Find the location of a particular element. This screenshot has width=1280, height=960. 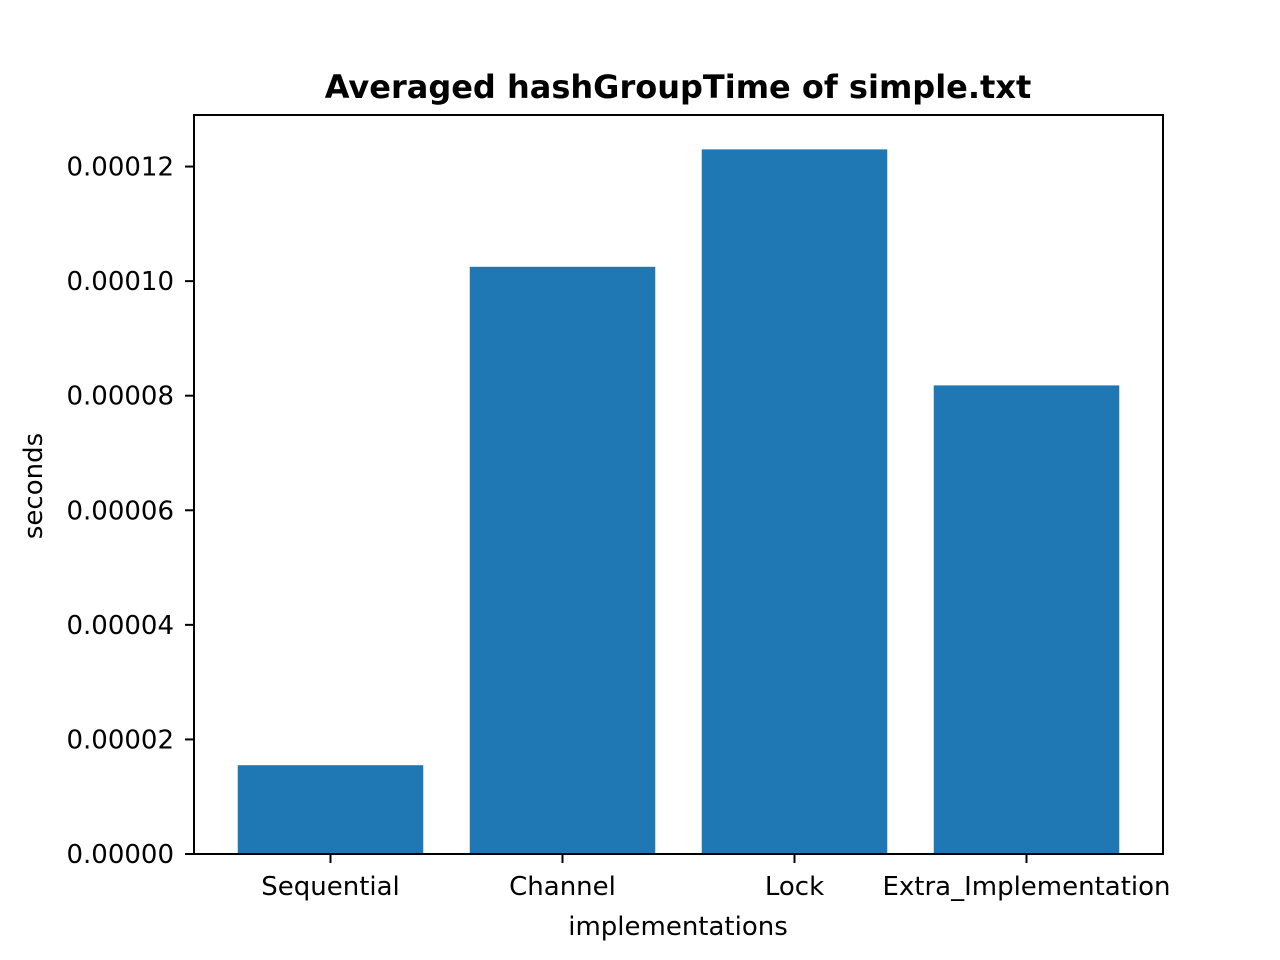

y-tick-label: 0.00008 is located at coordinates (120, 397).